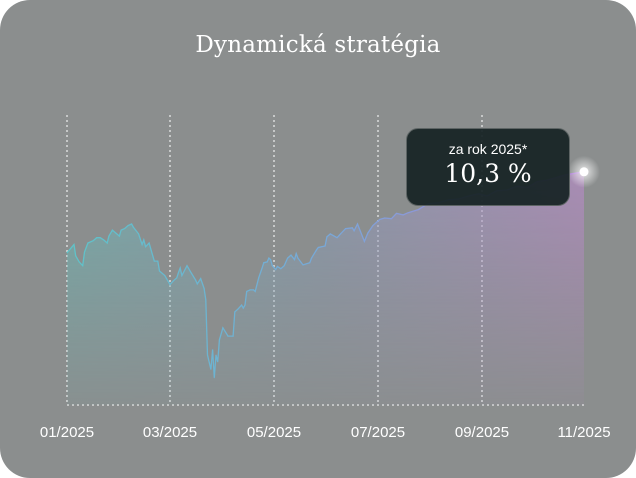 The width and height of the screenshot is (636, 478). What do you see at coordinates (170, 432) in the screenshot?
I see `x-tick-label: 03/2025` at bounding box center [170, 432].